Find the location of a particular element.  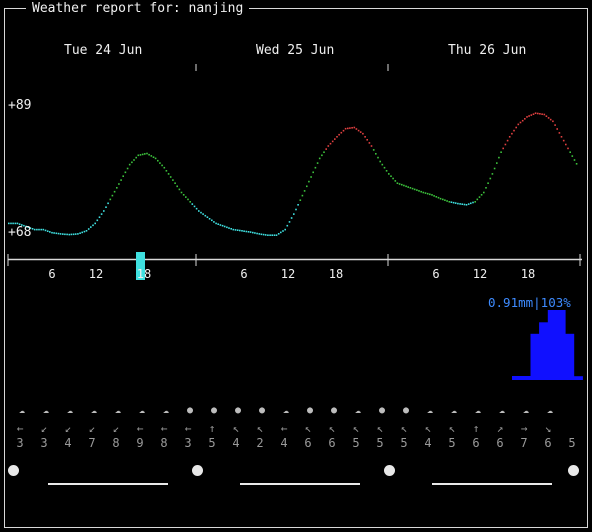

hour-tick-label: 18 is located at coordinates (528, 274).